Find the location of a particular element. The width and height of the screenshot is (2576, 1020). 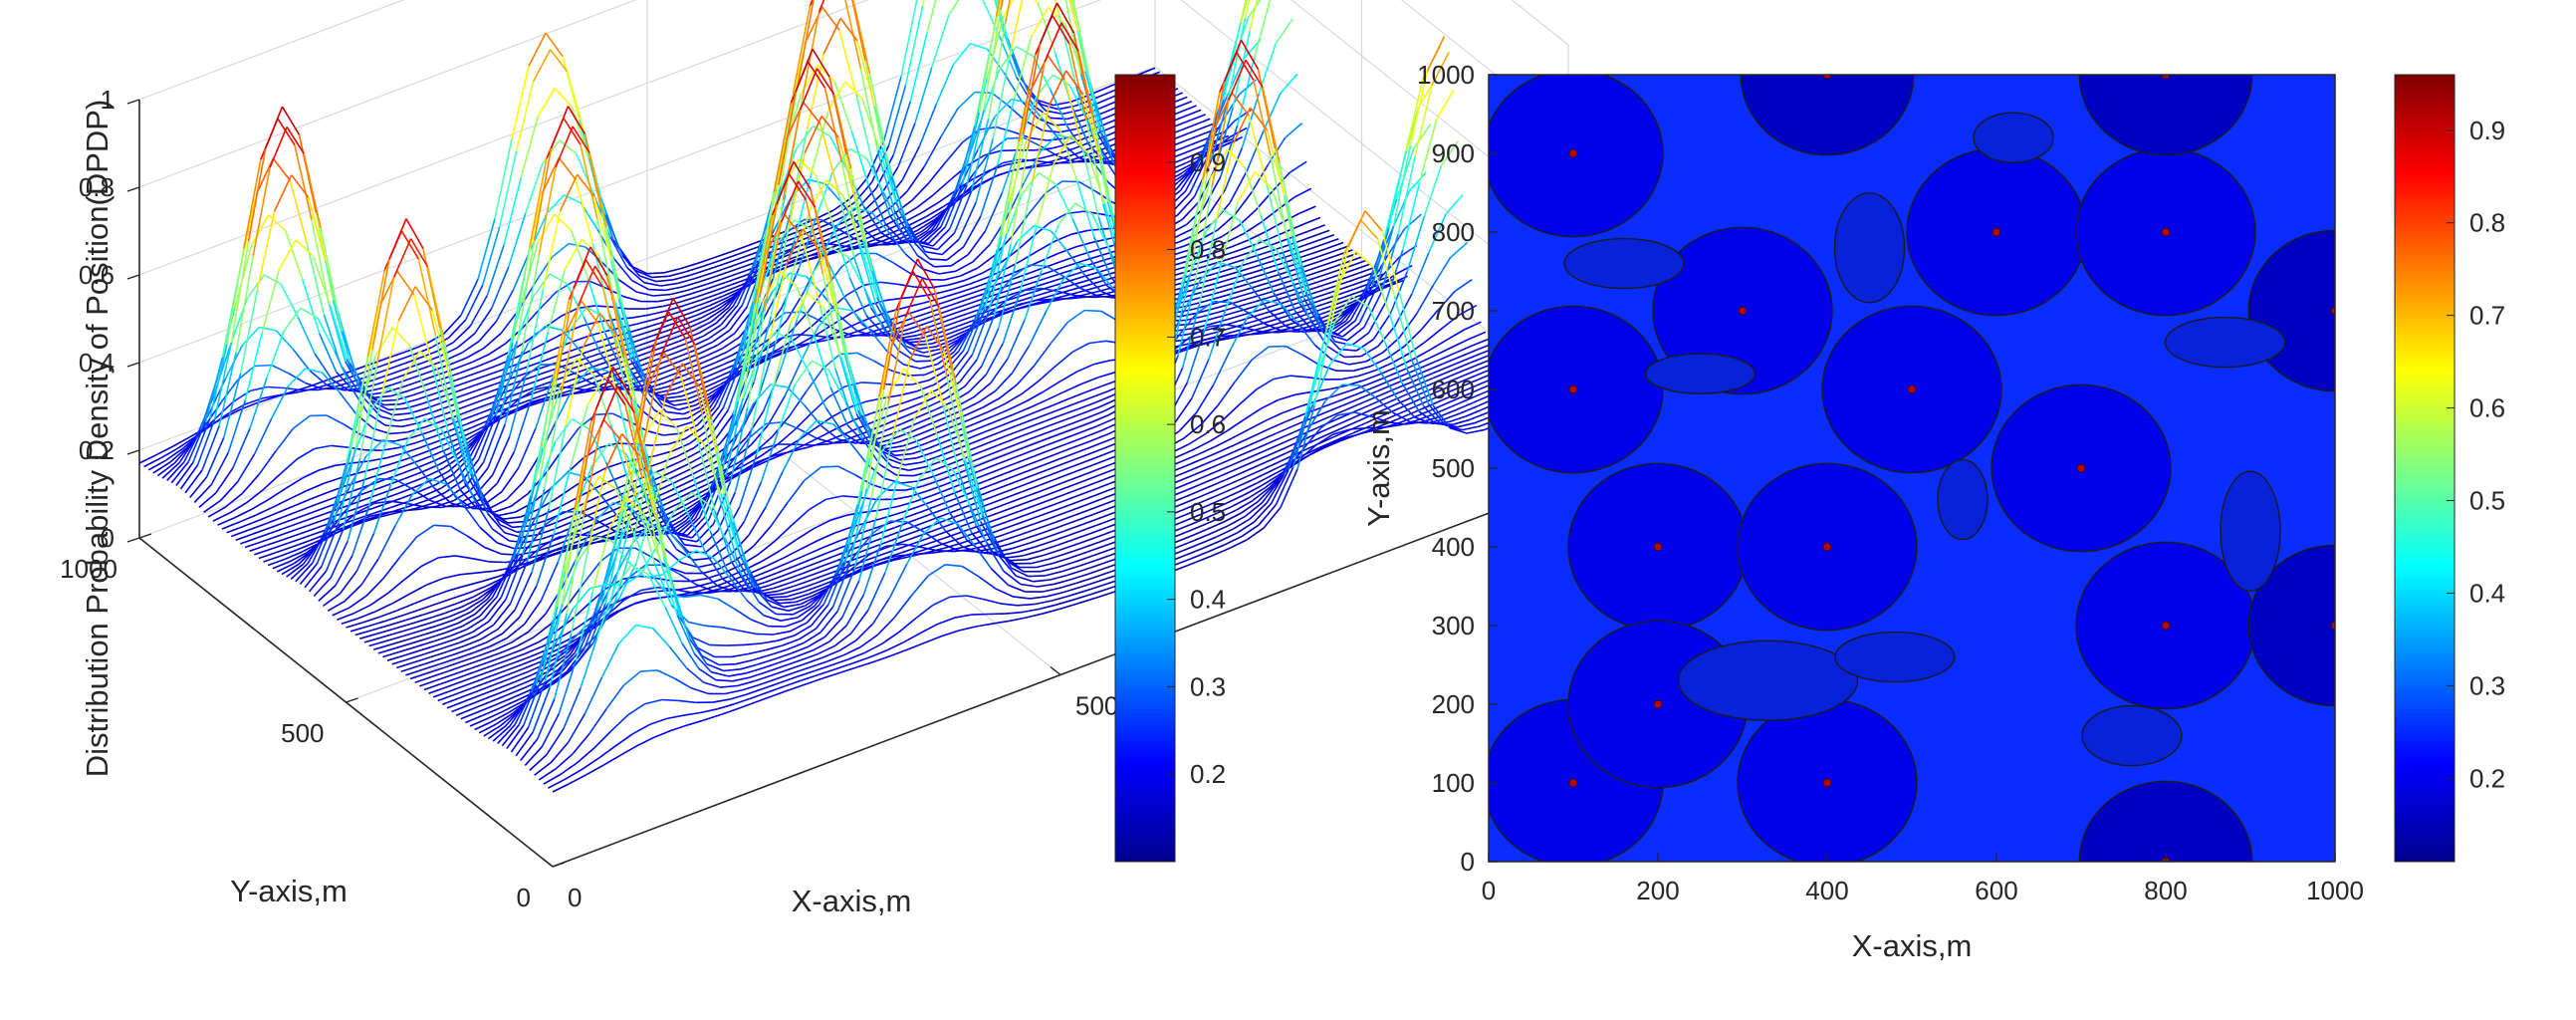

contour-x-tick-label: 200 is located at coordinates (1657, 890).